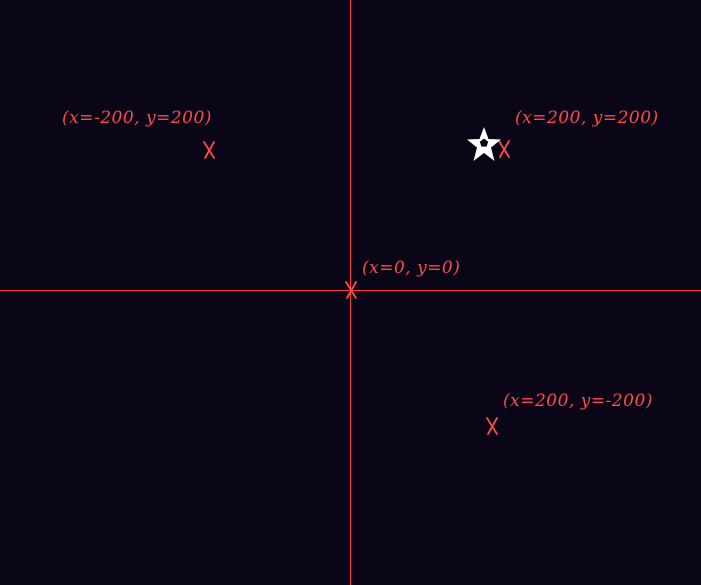 The image size is (701, 585). What do you see at coordinates (411, 268) in the screenshot?
I see `coord-label-origin: (x=0, y=0)` at bounding box center [411, 268].